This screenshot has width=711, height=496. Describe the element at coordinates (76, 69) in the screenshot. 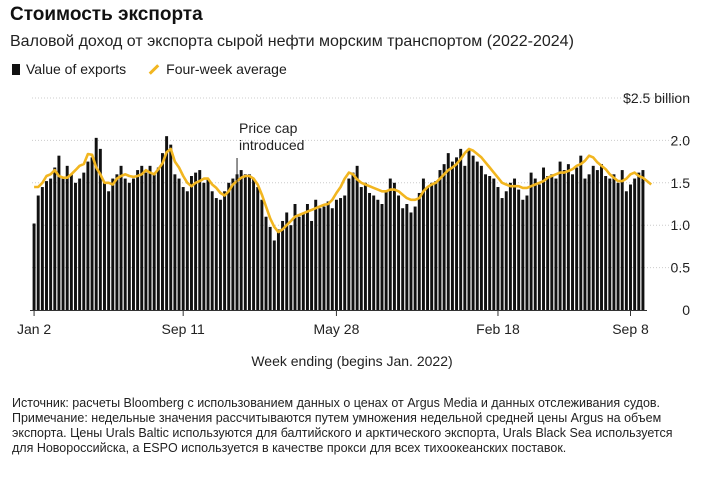

I see `legend-bar-label: Value of exports` at that location.